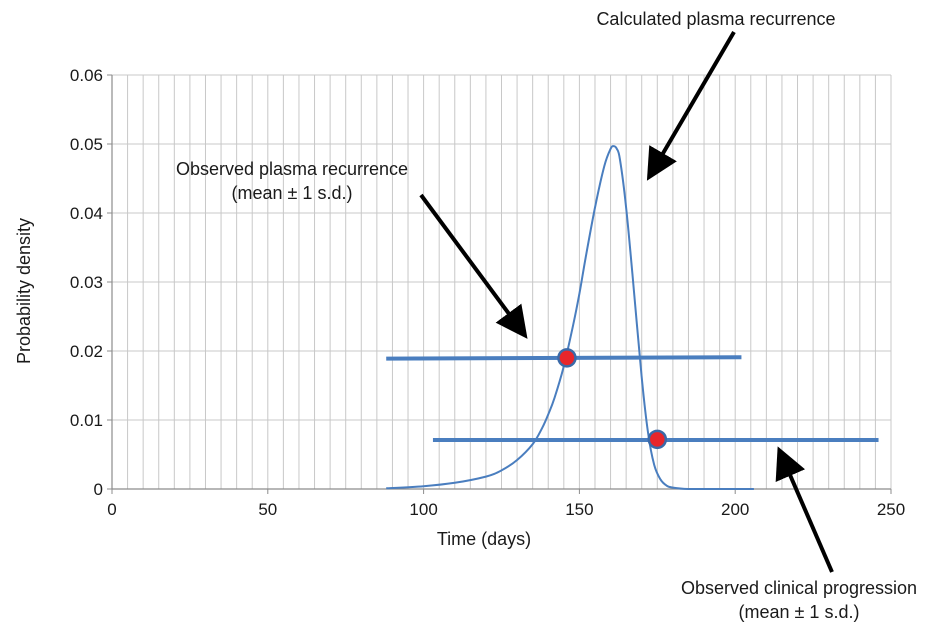  Describe the element at coordinates (423, 509) in the screenshot. I see `x-tick-label: 100` at that location.